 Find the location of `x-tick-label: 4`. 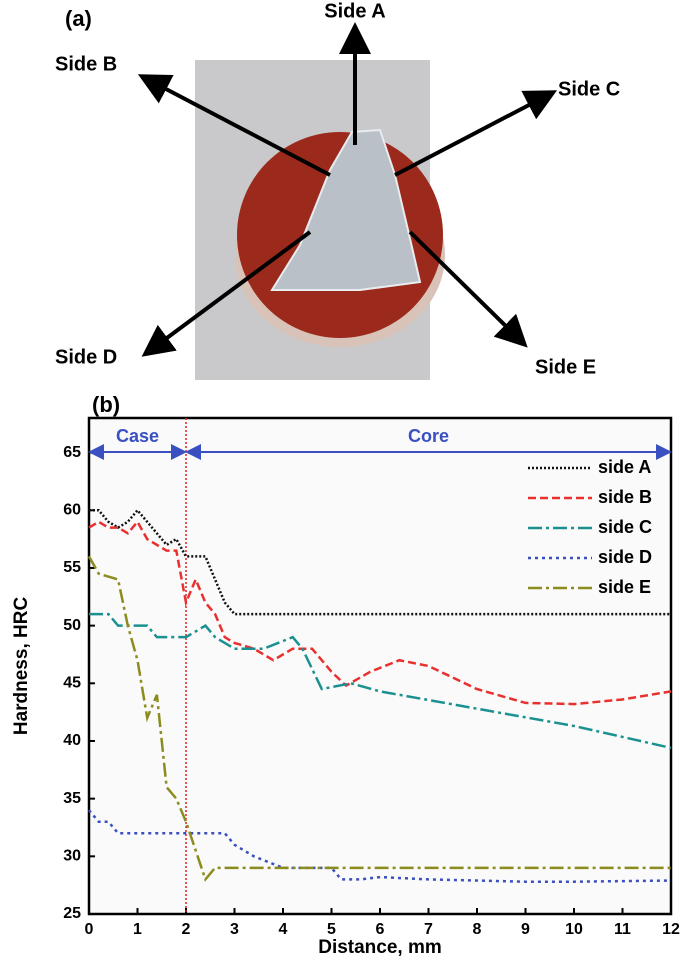

x-tick-label: 4 is located at coordinates (283, 929).